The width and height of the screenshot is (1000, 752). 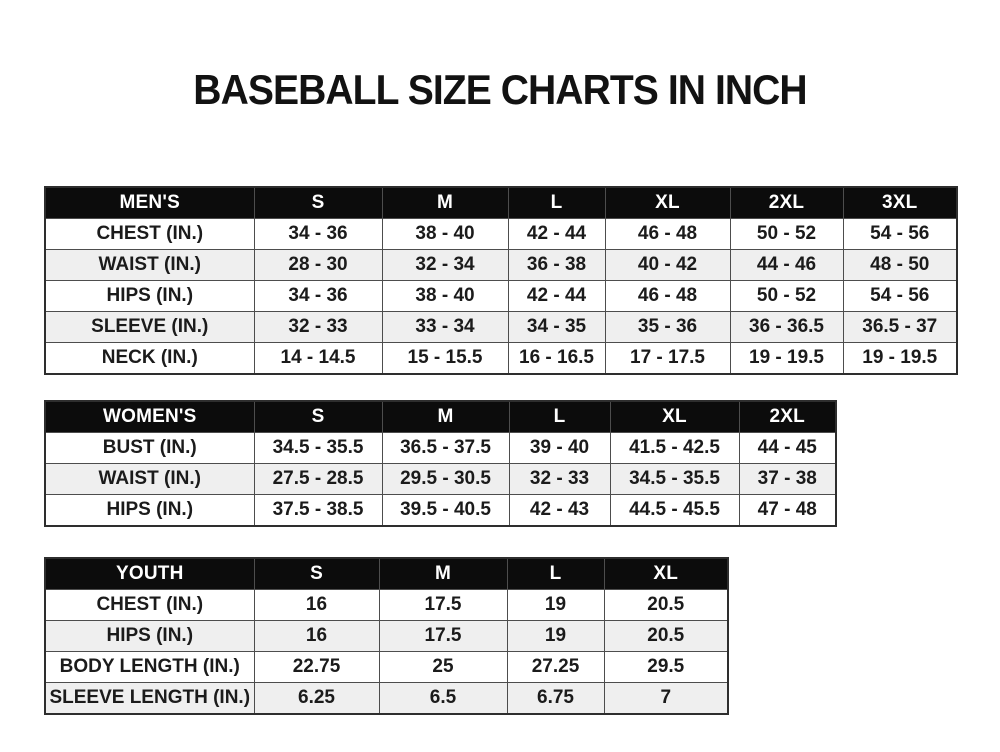 I want to click on size-value: 32 - 34, so click(x=445, y=265).